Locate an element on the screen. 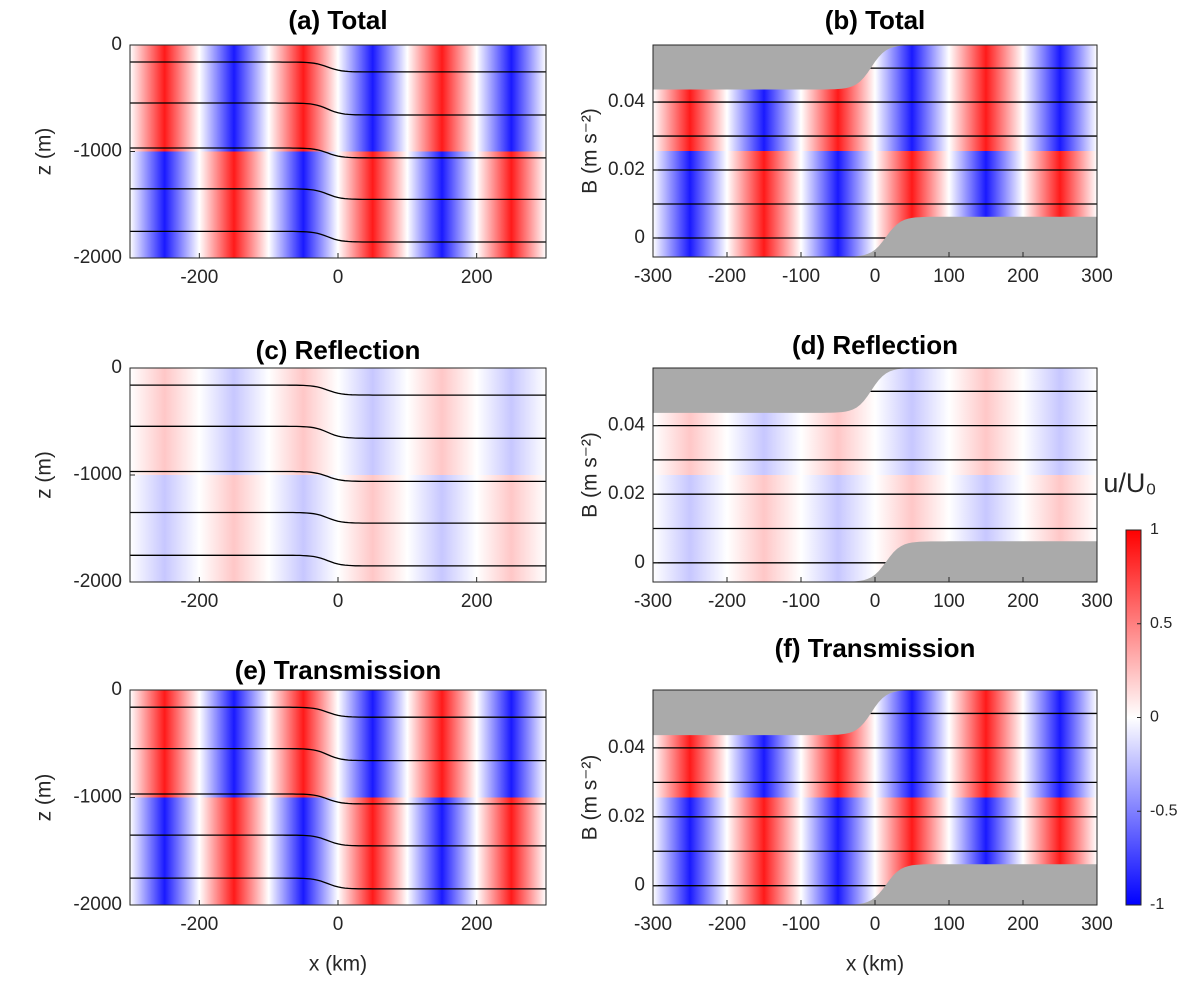 Image resolution: width=1194 pixels, height=996 pixels. panel-title: (a) Total is located at coordinates (337, 20).